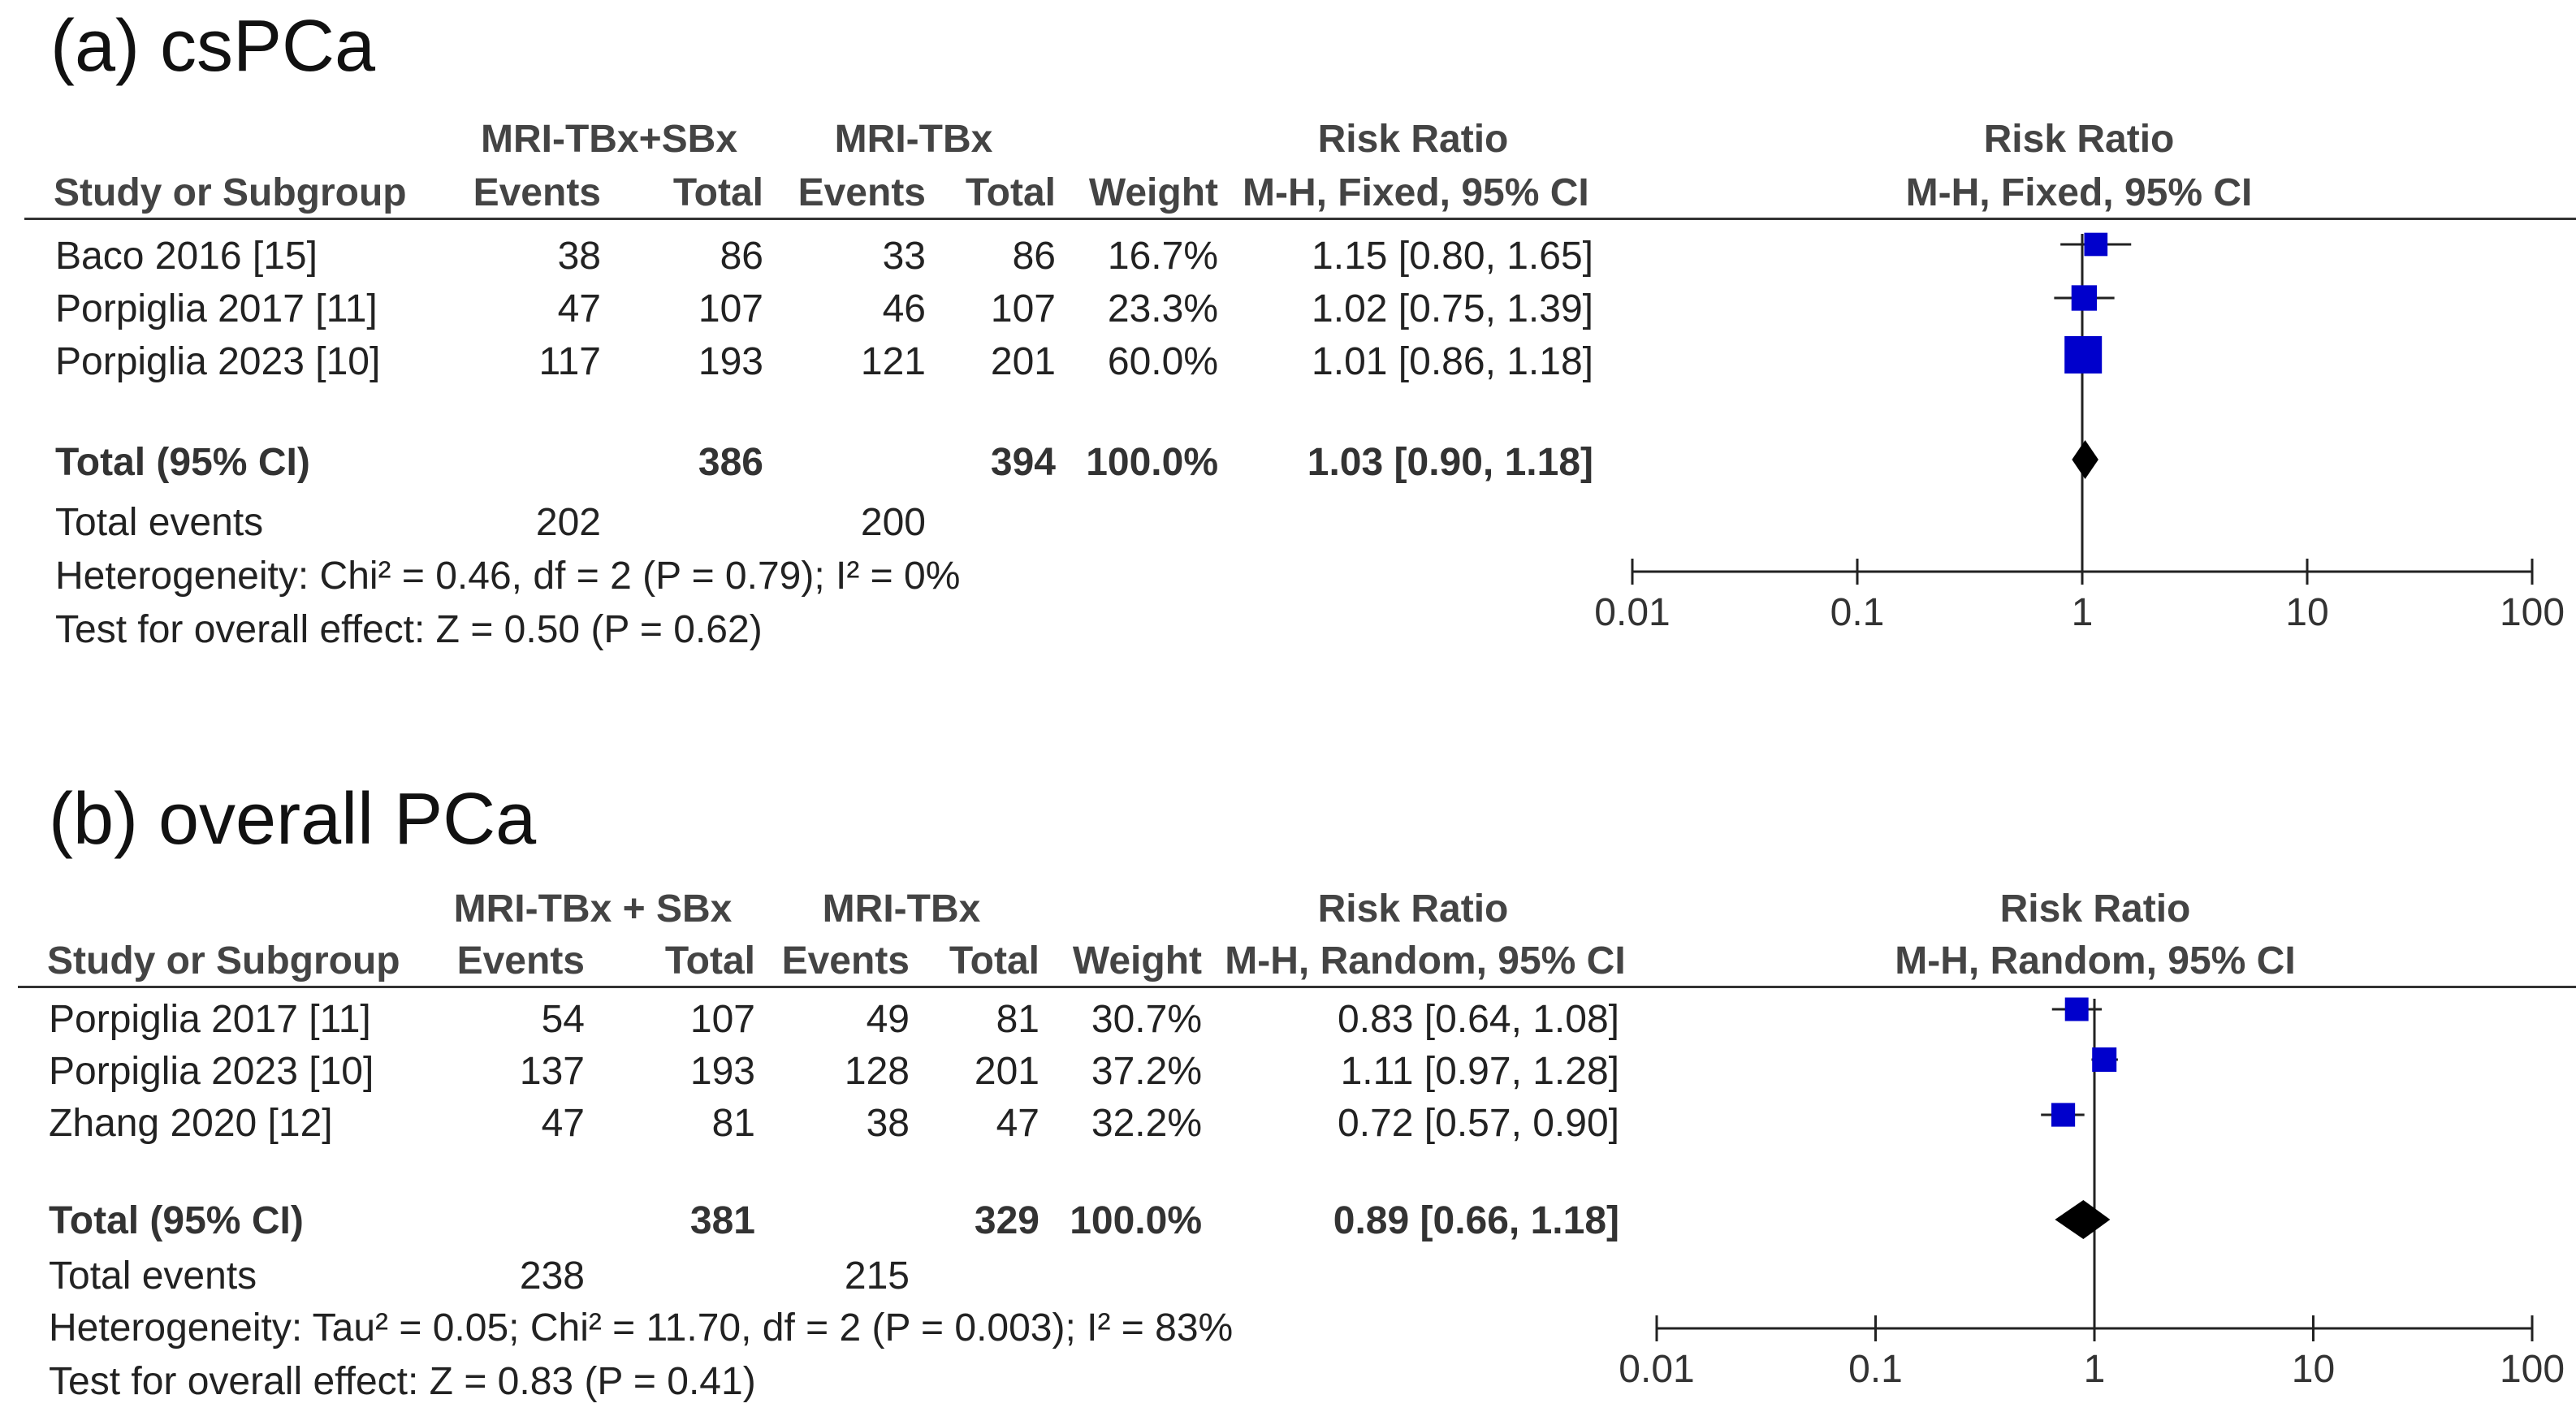 The width and height of the screenshot is (2576, 1425). Describe the element at coordinates (742, 256) in the screenshot. I see `total-1: 86` at that location.